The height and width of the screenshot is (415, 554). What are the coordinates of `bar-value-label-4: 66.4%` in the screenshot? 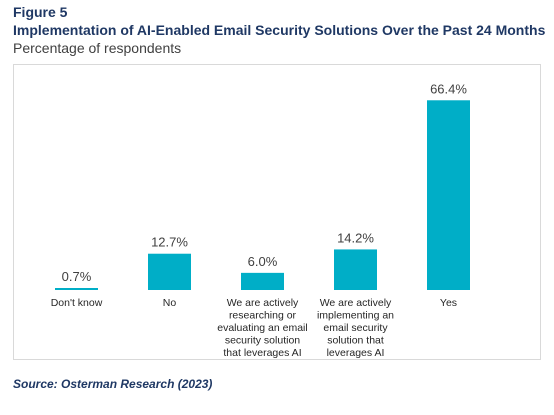 It's located at (448, 88).